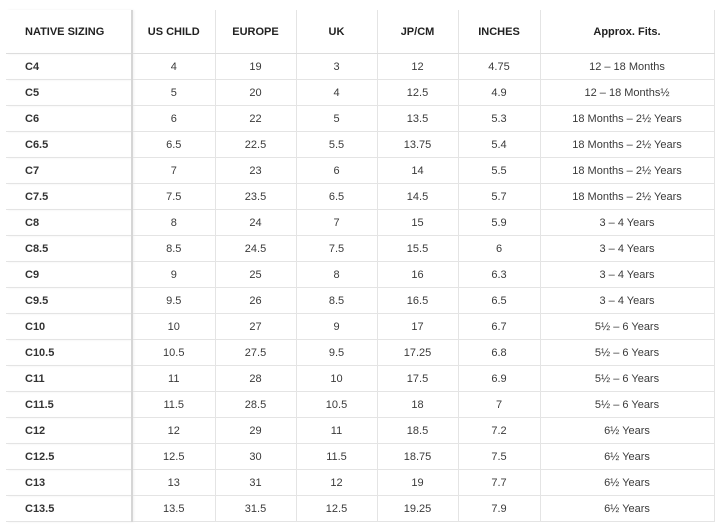 Image resolution: width=720 pixels, height=532 pixels. What do you see at coordinates (499, 92) in the screenshot?
I see `table-cell: 4.9` at bounding box center [499, 92].